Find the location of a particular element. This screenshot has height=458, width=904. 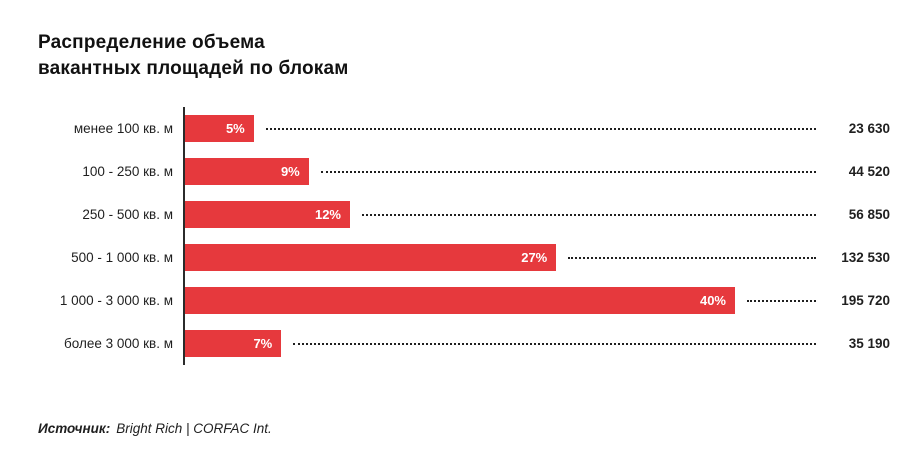

bar: 7% is located at coordinates (233, 344).